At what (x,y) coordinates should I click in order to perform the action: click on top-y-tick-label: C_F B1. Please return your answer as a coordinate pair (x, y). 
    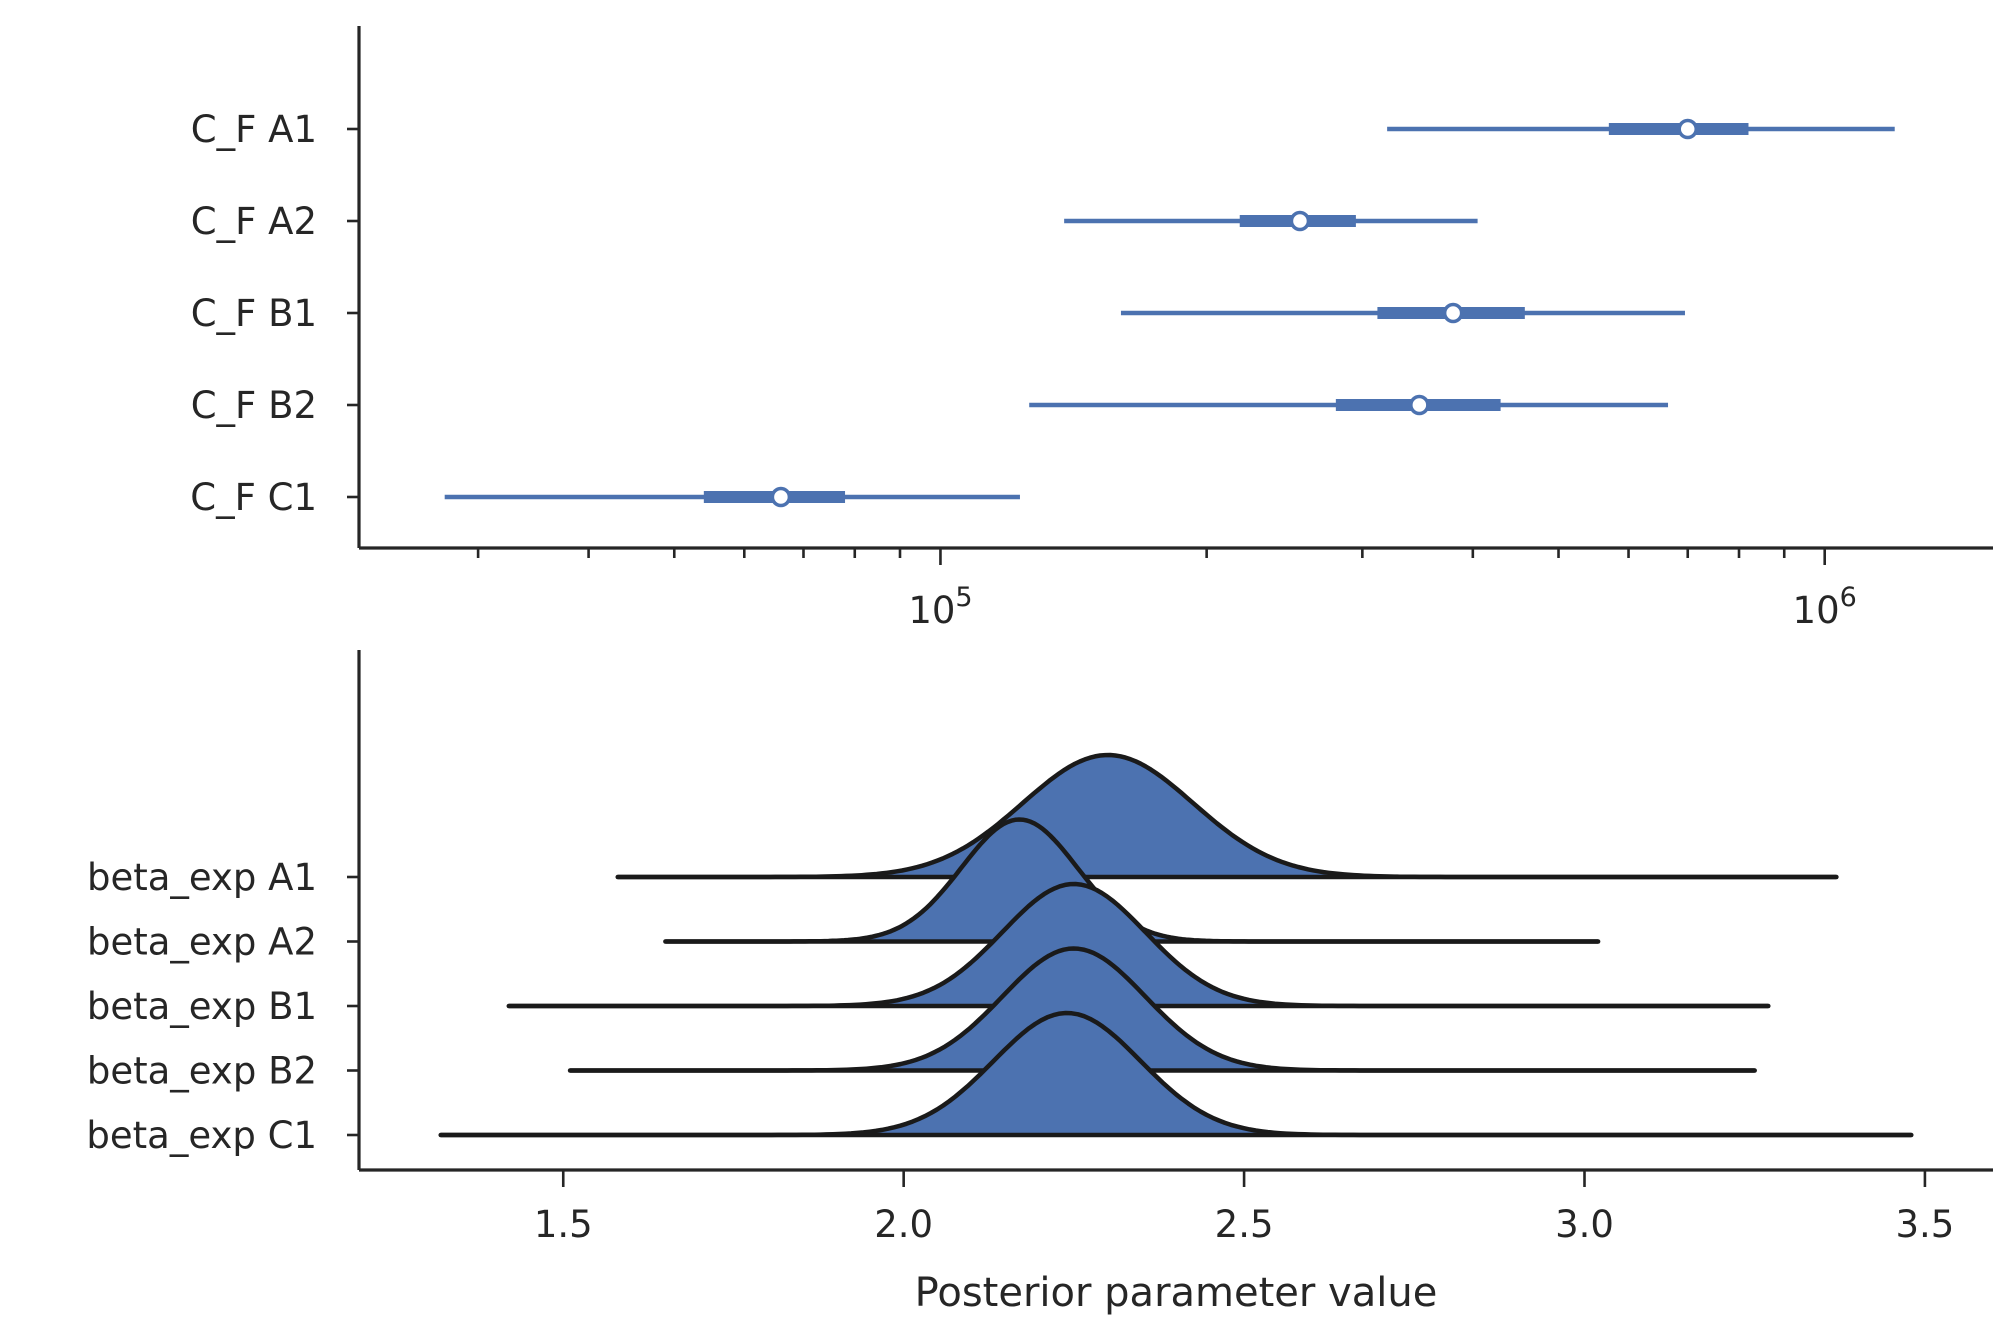
    Looking at the image, I should click on (254, 313).